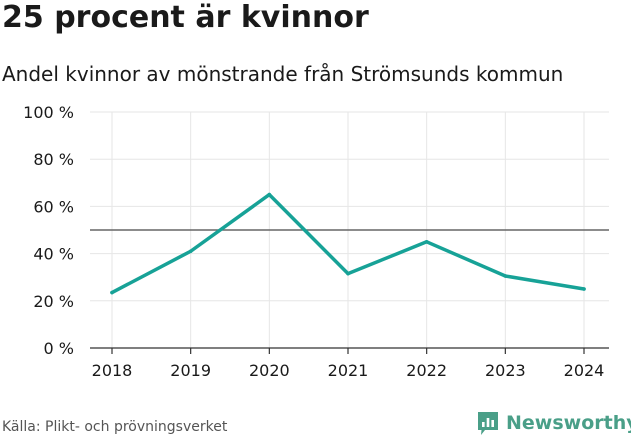  What do you see at coordinates (190, 251) in the screenshot?
I see `data-point-2019` at bounding box center [190, 251].